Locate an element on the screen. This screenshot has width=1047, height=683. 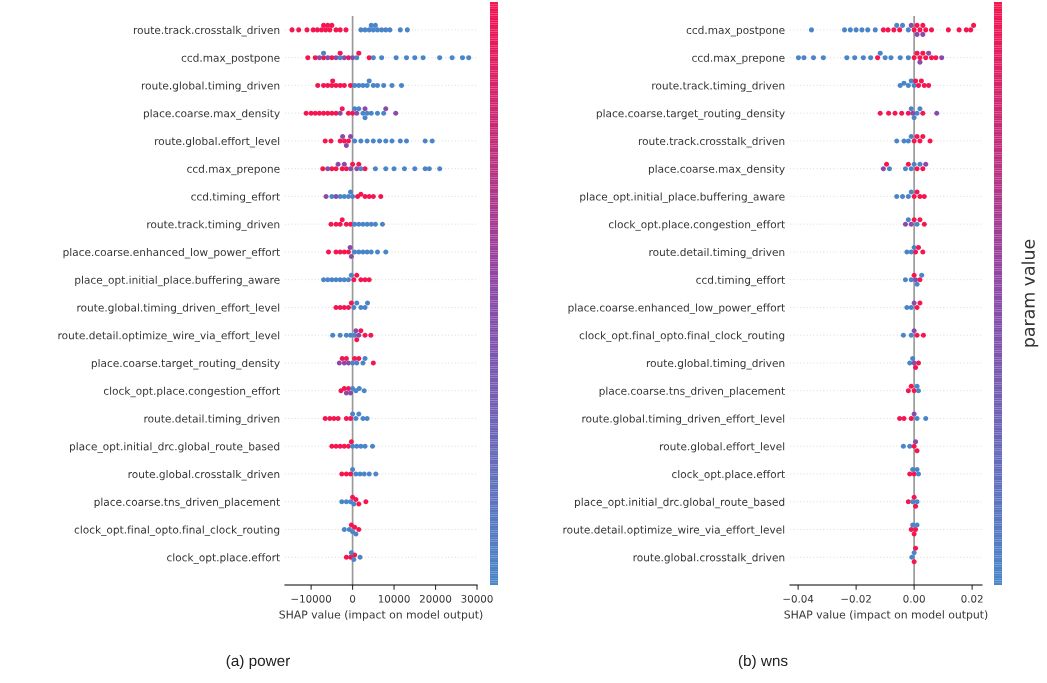
x-tick-label: −10000 is located at coordinates (311, 598).